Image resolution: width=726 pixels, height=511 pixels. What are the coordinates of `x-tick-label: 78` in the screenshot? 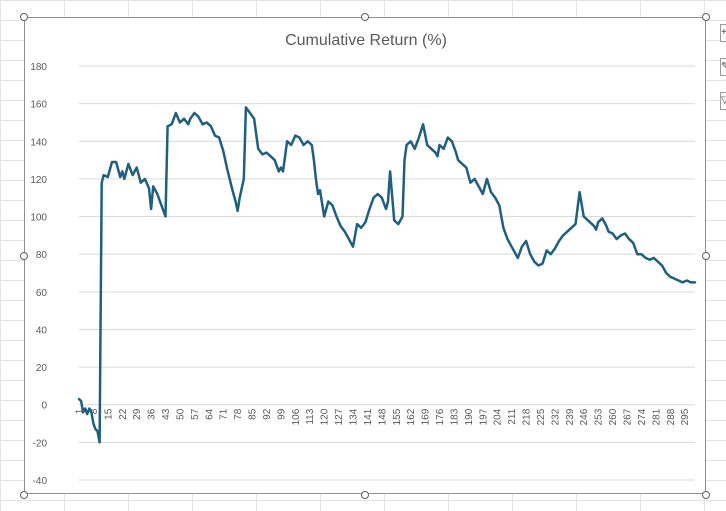 It's located at (238, 414).